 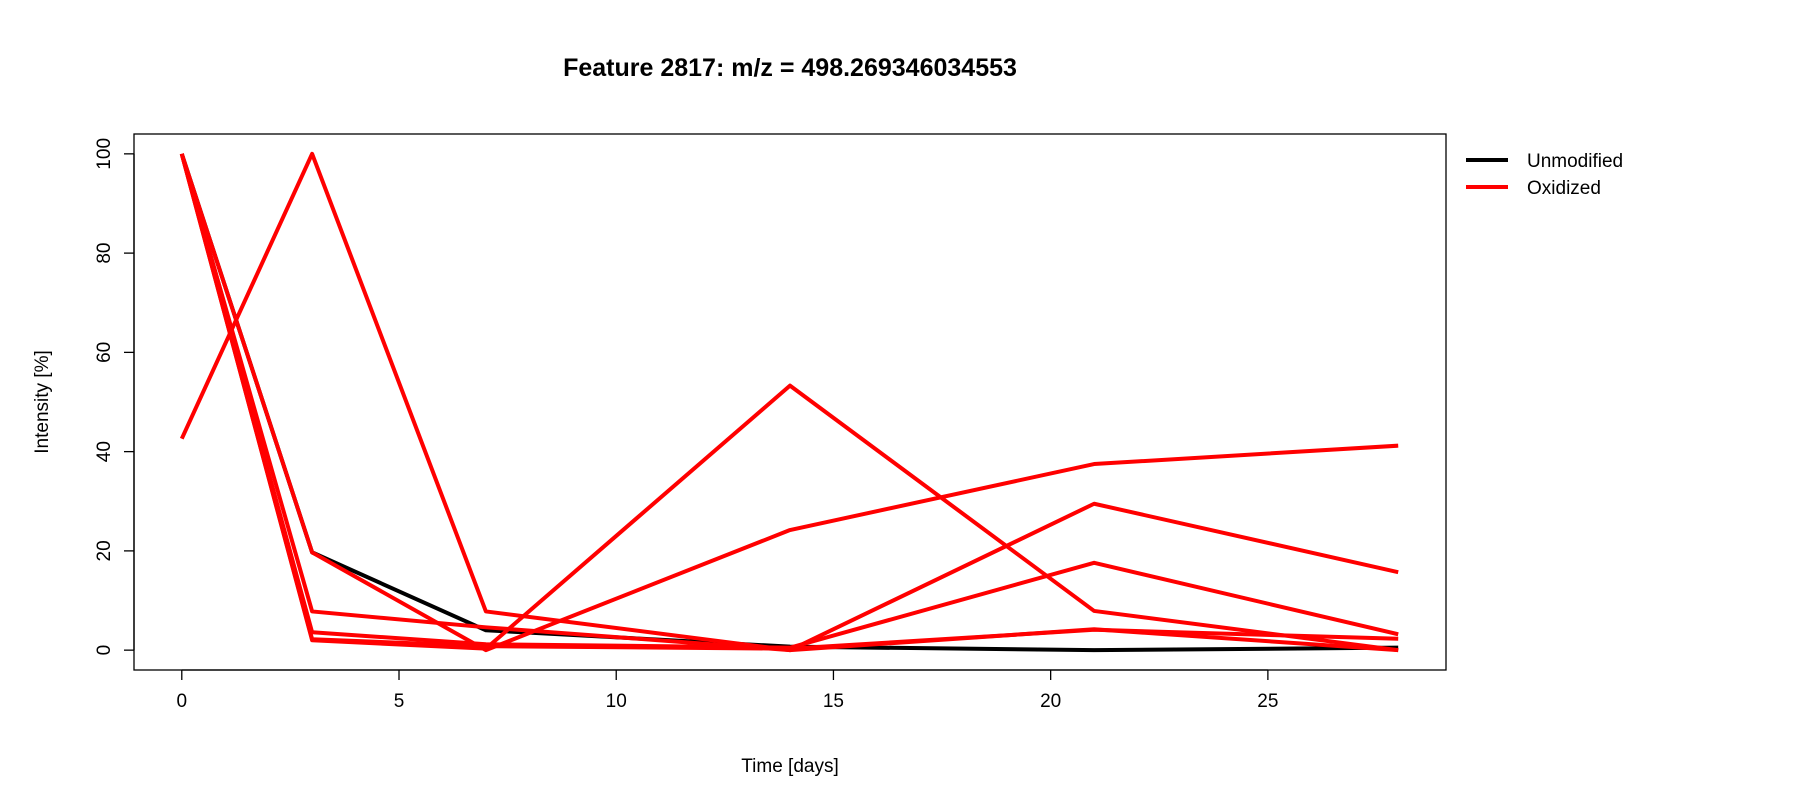 What do you see at coordinates (181, 701) in the screenshot?
I see `x-tick-label: 0` at bounding box center [181, 701].